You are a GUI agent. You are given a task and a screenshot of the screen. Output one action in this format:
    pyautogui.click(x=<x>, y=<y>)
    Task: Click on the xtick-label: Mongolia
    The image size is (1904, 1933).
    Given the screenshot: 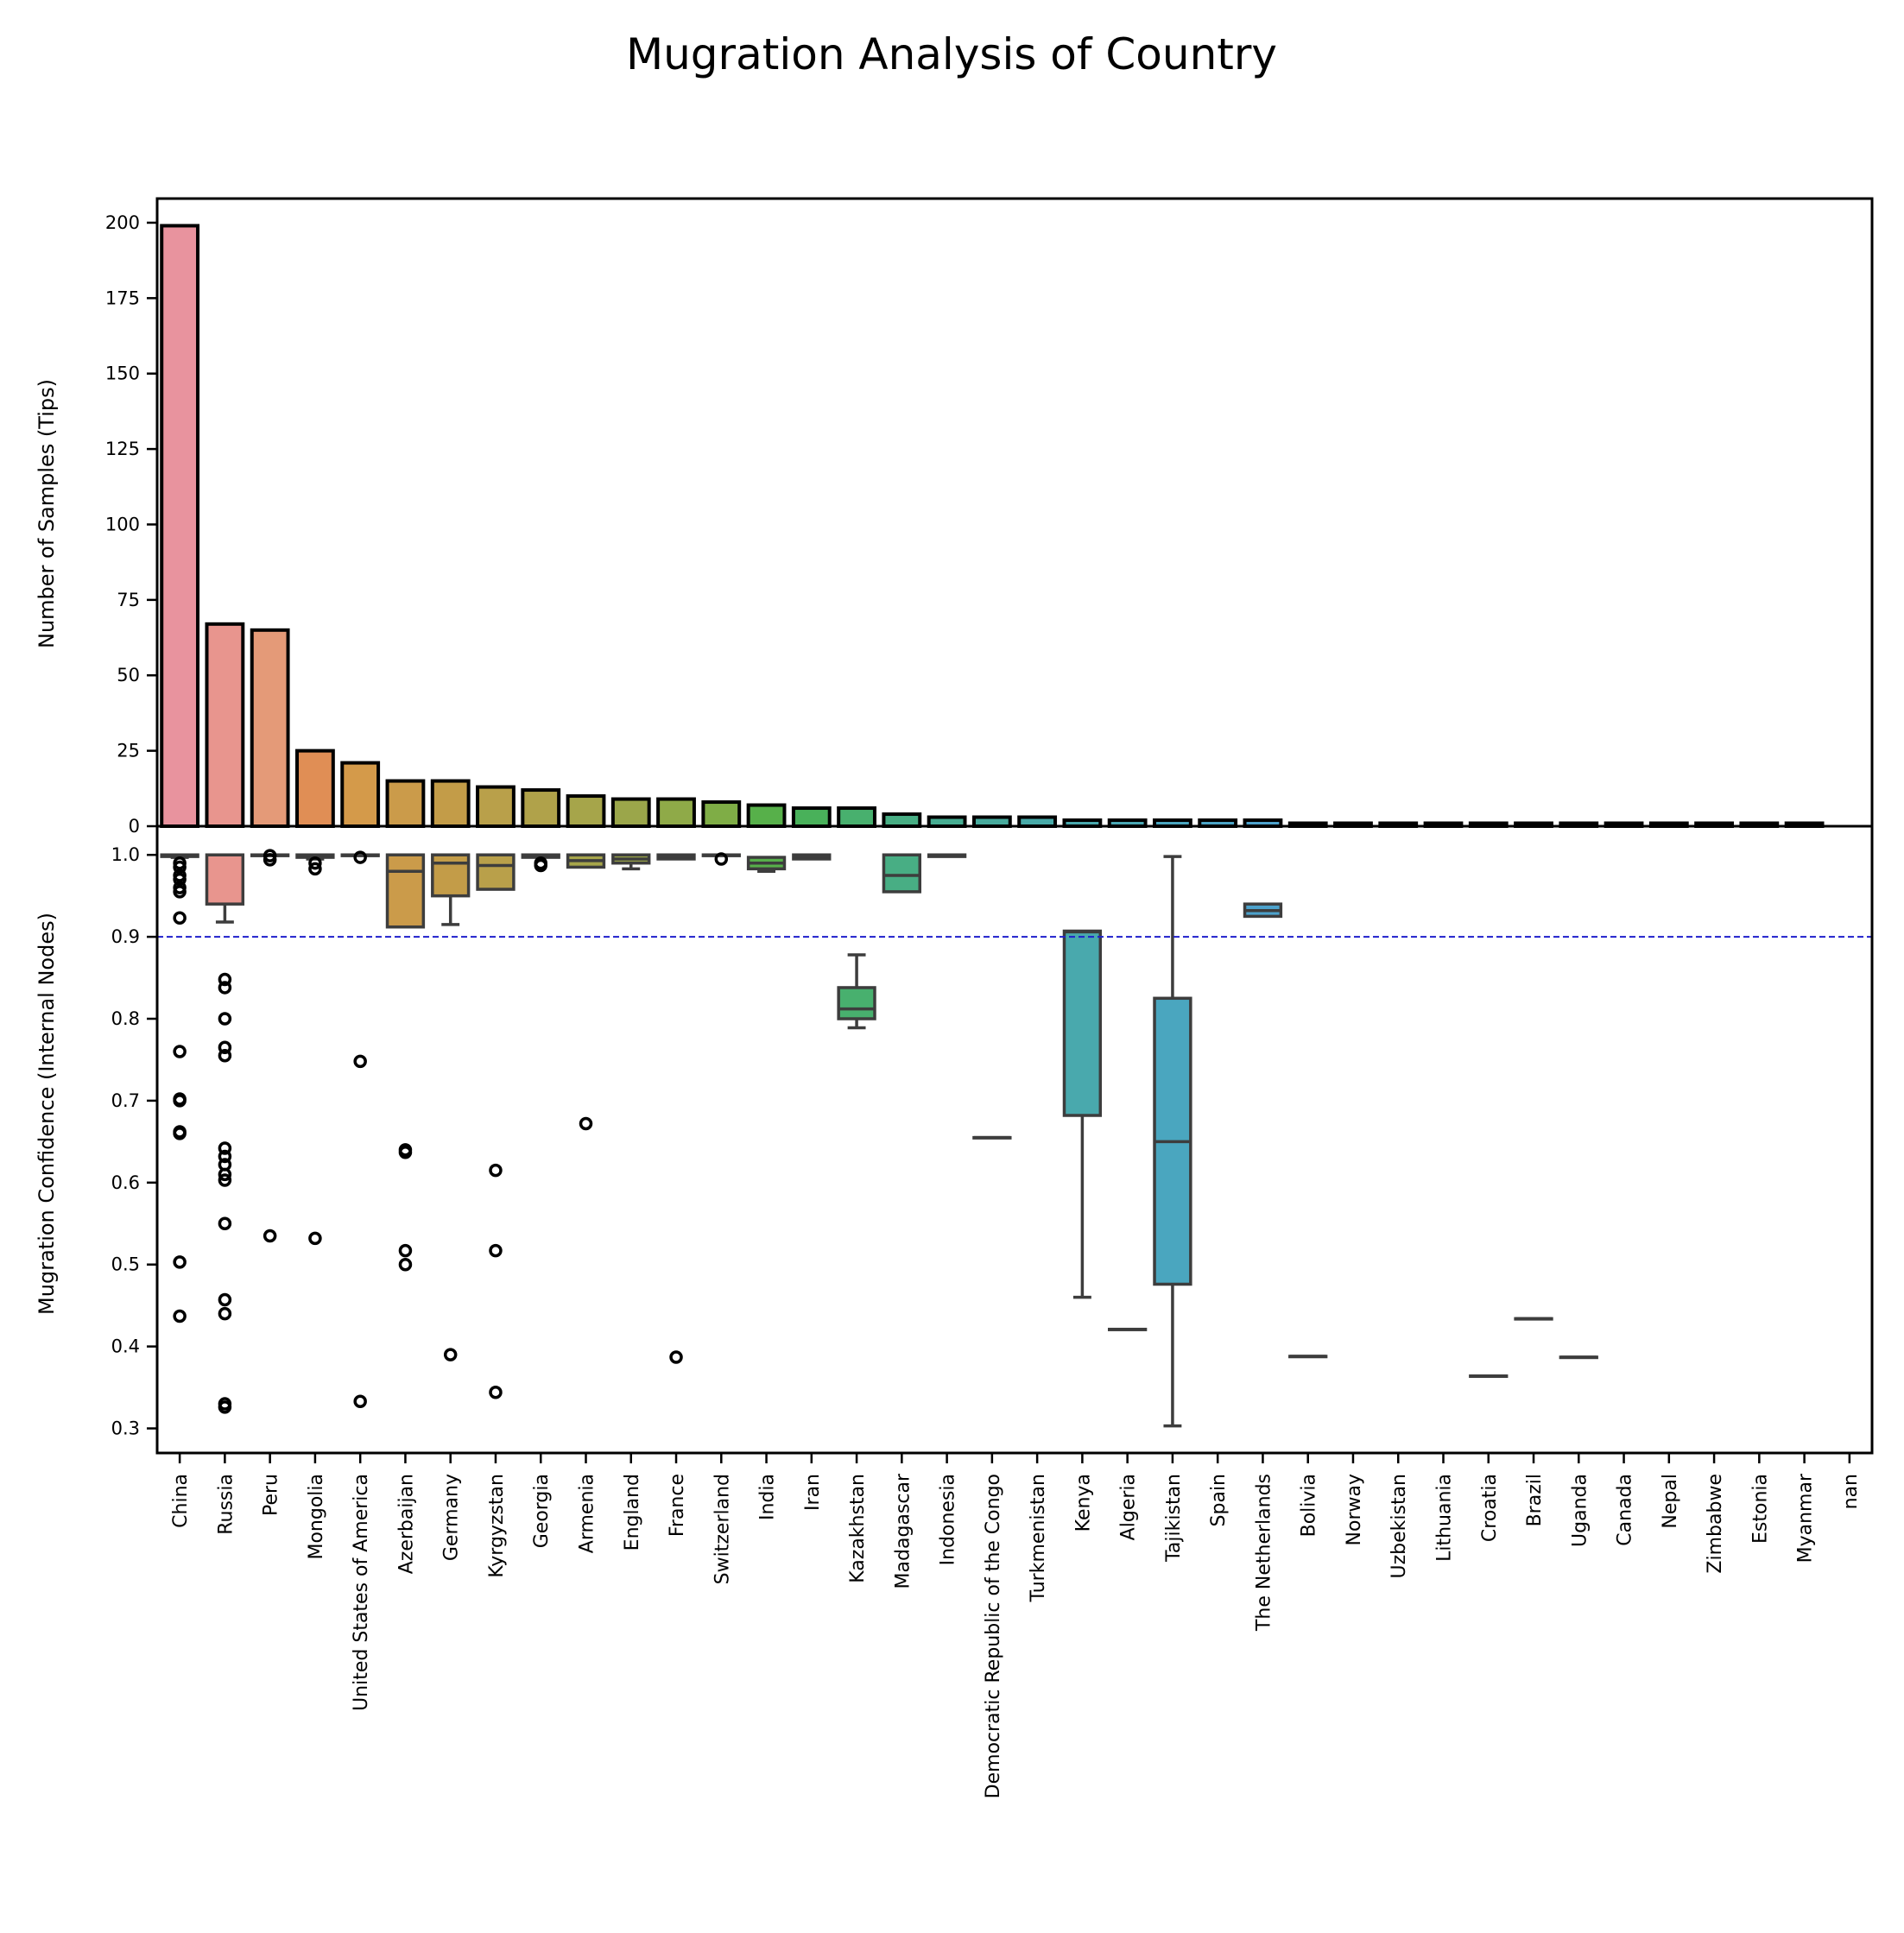 What is the action you would take?
    pyautogui.click(x=317, y=1517)
    